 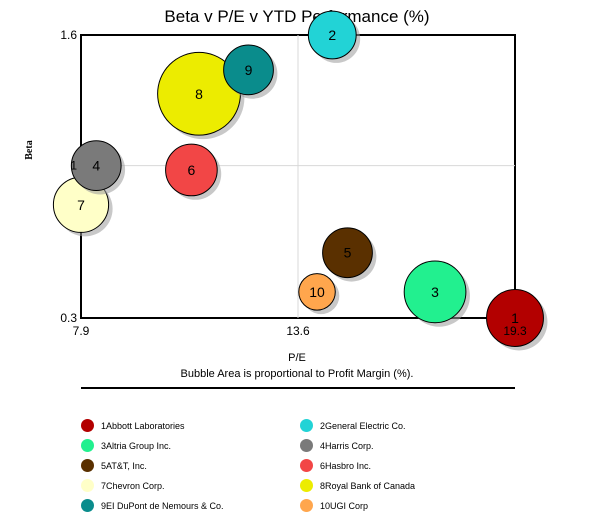 What do you see at coordinates (298, 331) in the screenshot?
I see `x-tick-label: 13.6` at bounding box center [298, 331].